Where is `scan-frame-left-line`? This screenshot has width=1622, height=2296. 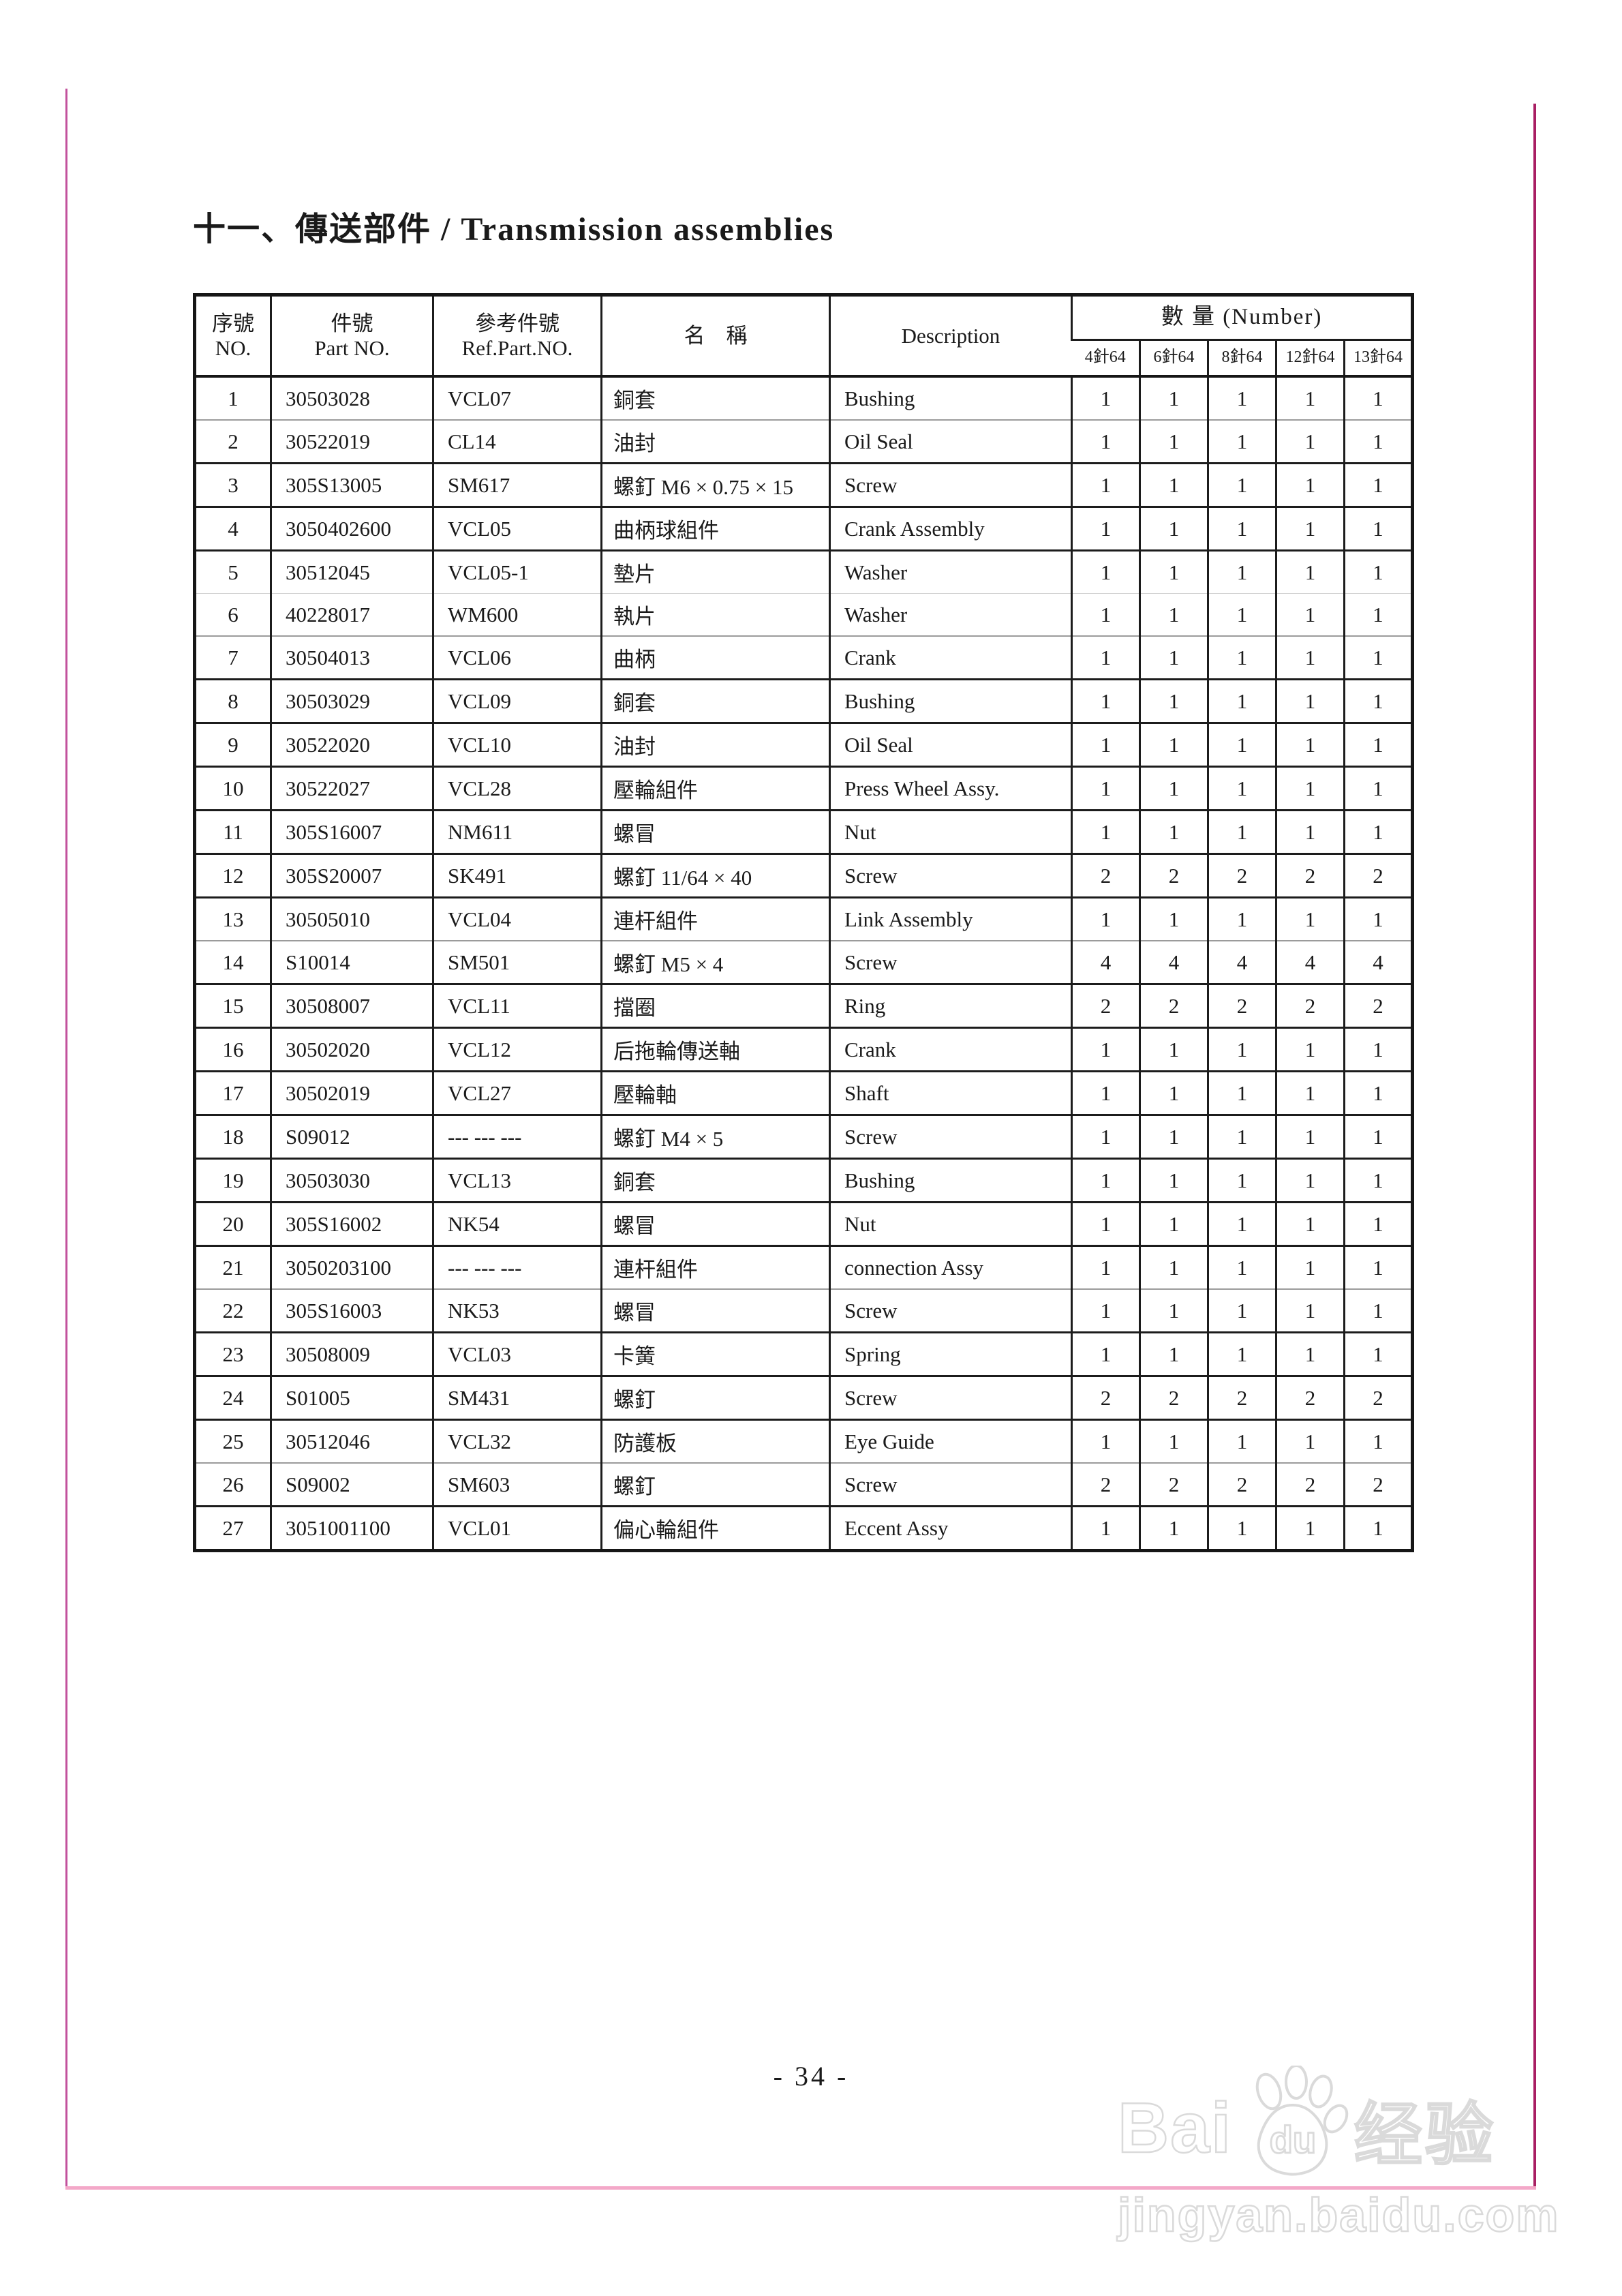 scan-frame-left-line is located at coordinates (66, 1139).